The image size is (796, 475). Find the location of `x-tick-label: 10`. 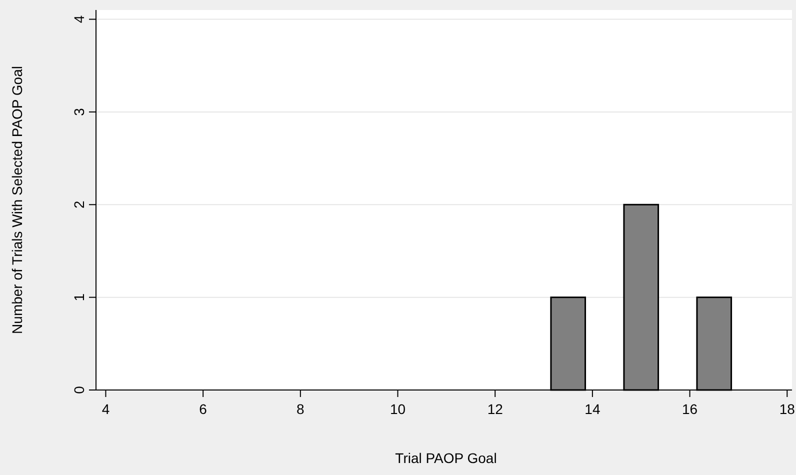

x-tick-label: 10 is located at coordinates (398, 409).